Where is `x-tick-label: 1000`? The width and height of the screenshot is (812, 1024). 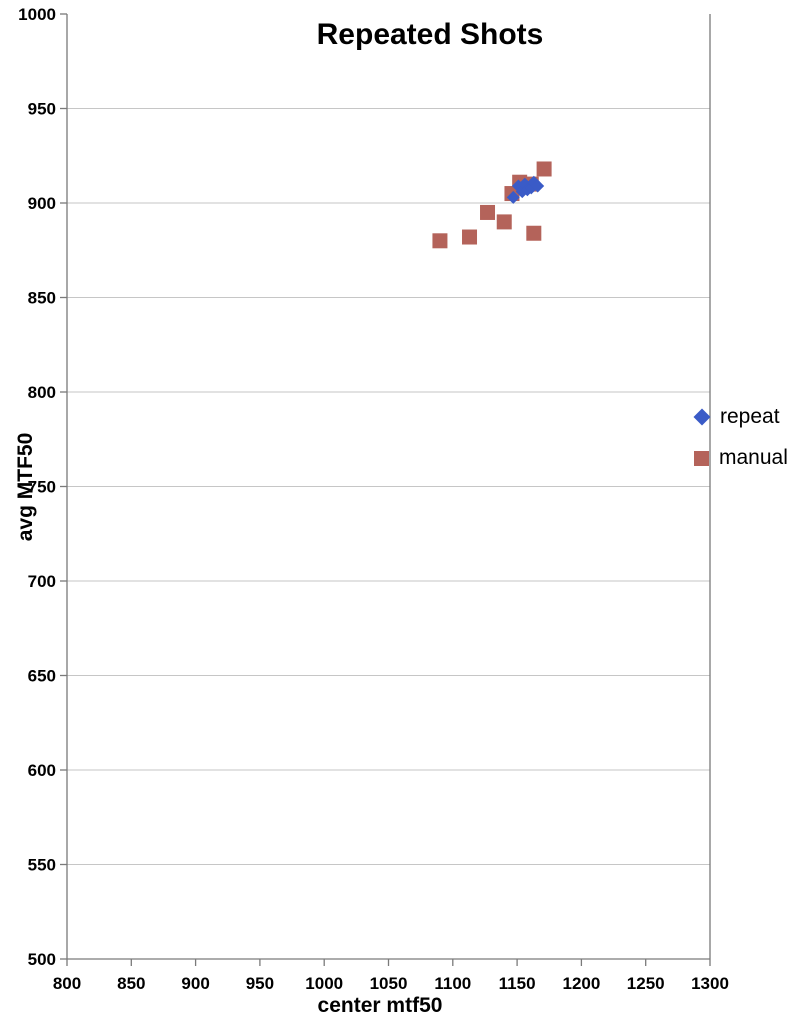 x-tick-label: 1000 is located at coordinates (324, 983).